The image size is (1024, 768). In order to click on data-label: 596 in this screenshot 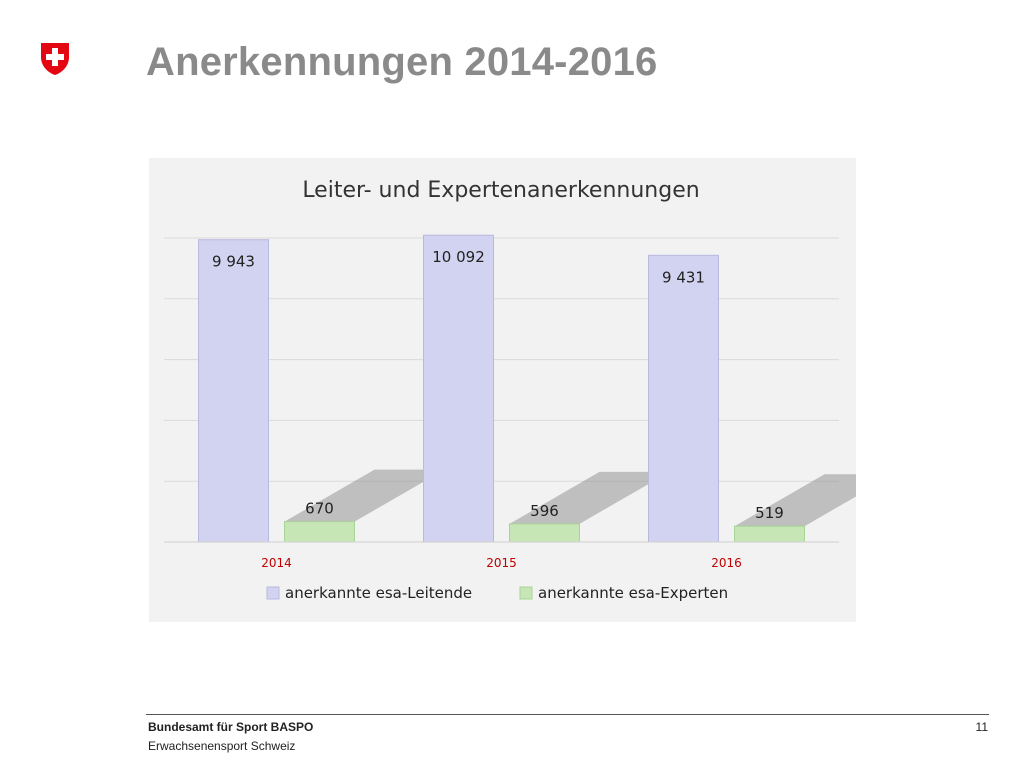, I will do `click(544, 511)`.